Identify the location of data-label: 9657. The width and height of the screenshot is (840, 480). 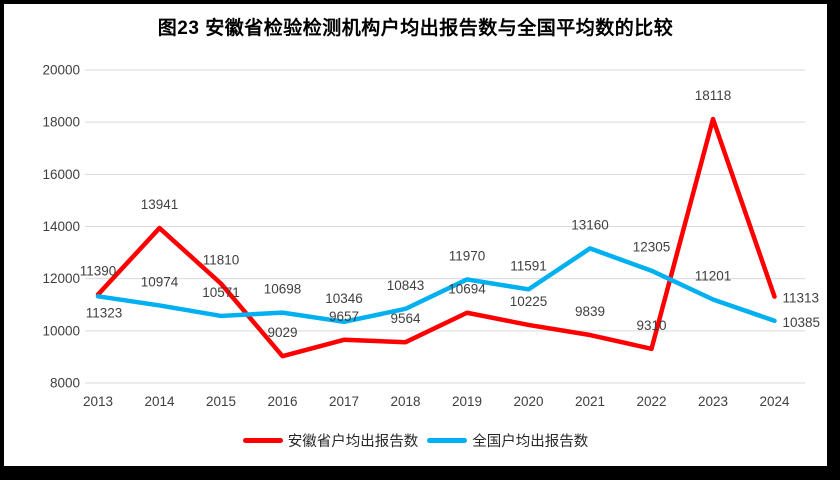
(344, 316).